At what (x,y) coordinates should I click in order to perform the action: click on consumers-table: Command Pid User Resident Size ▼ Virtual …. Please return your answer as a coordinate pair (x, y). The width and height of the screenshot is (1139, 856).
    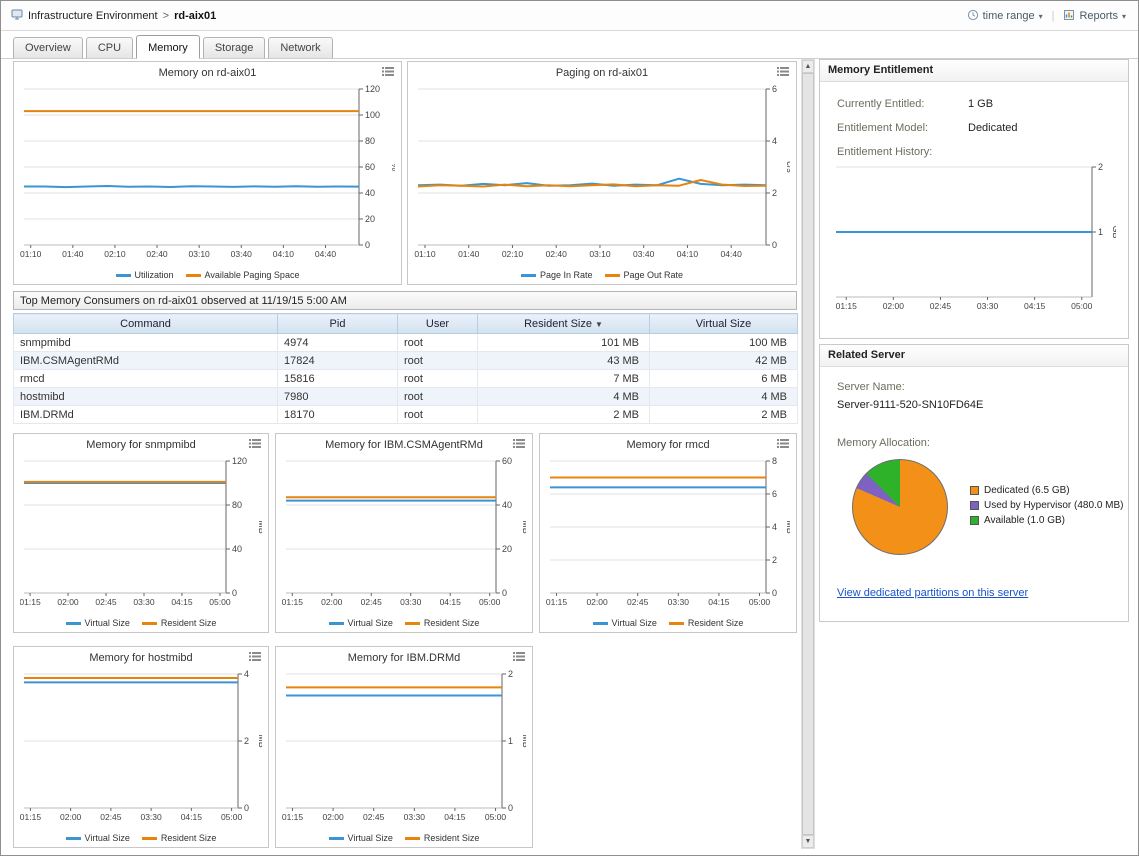
    Looking at the image, I should click on (405, 368).